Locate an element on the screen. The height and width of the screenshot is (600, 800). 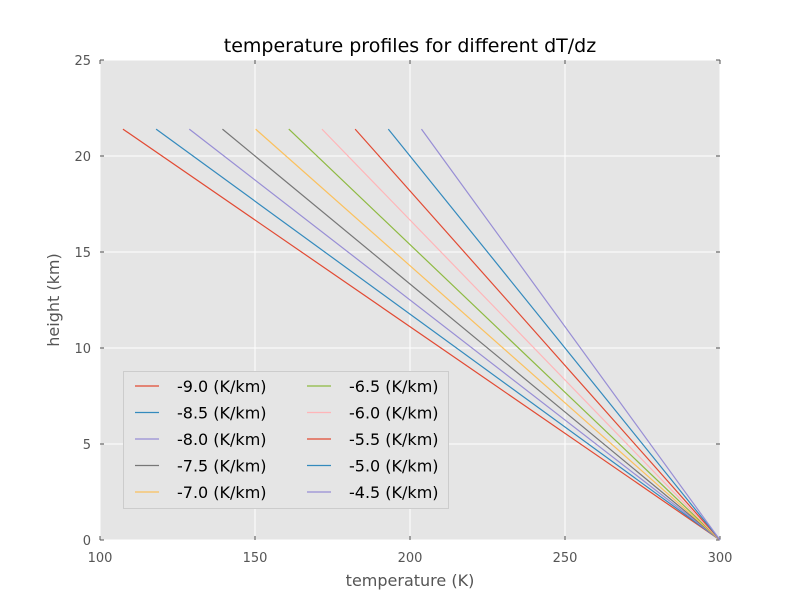
y-tick-label: 10 is located at coordinates (82, 349).